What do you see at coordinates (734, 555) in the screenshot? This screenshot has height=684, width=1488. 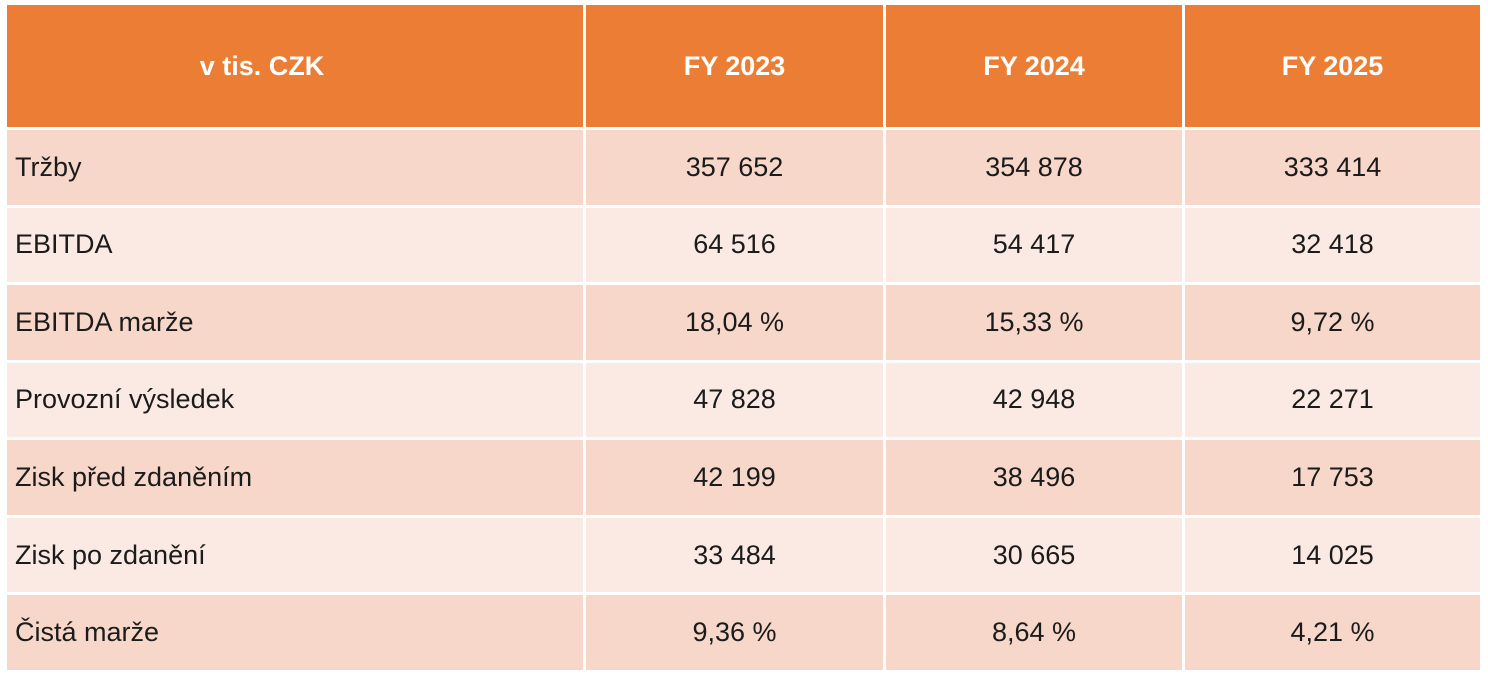 I see `value-cell: 33 484` at bounding box center [734, 555].